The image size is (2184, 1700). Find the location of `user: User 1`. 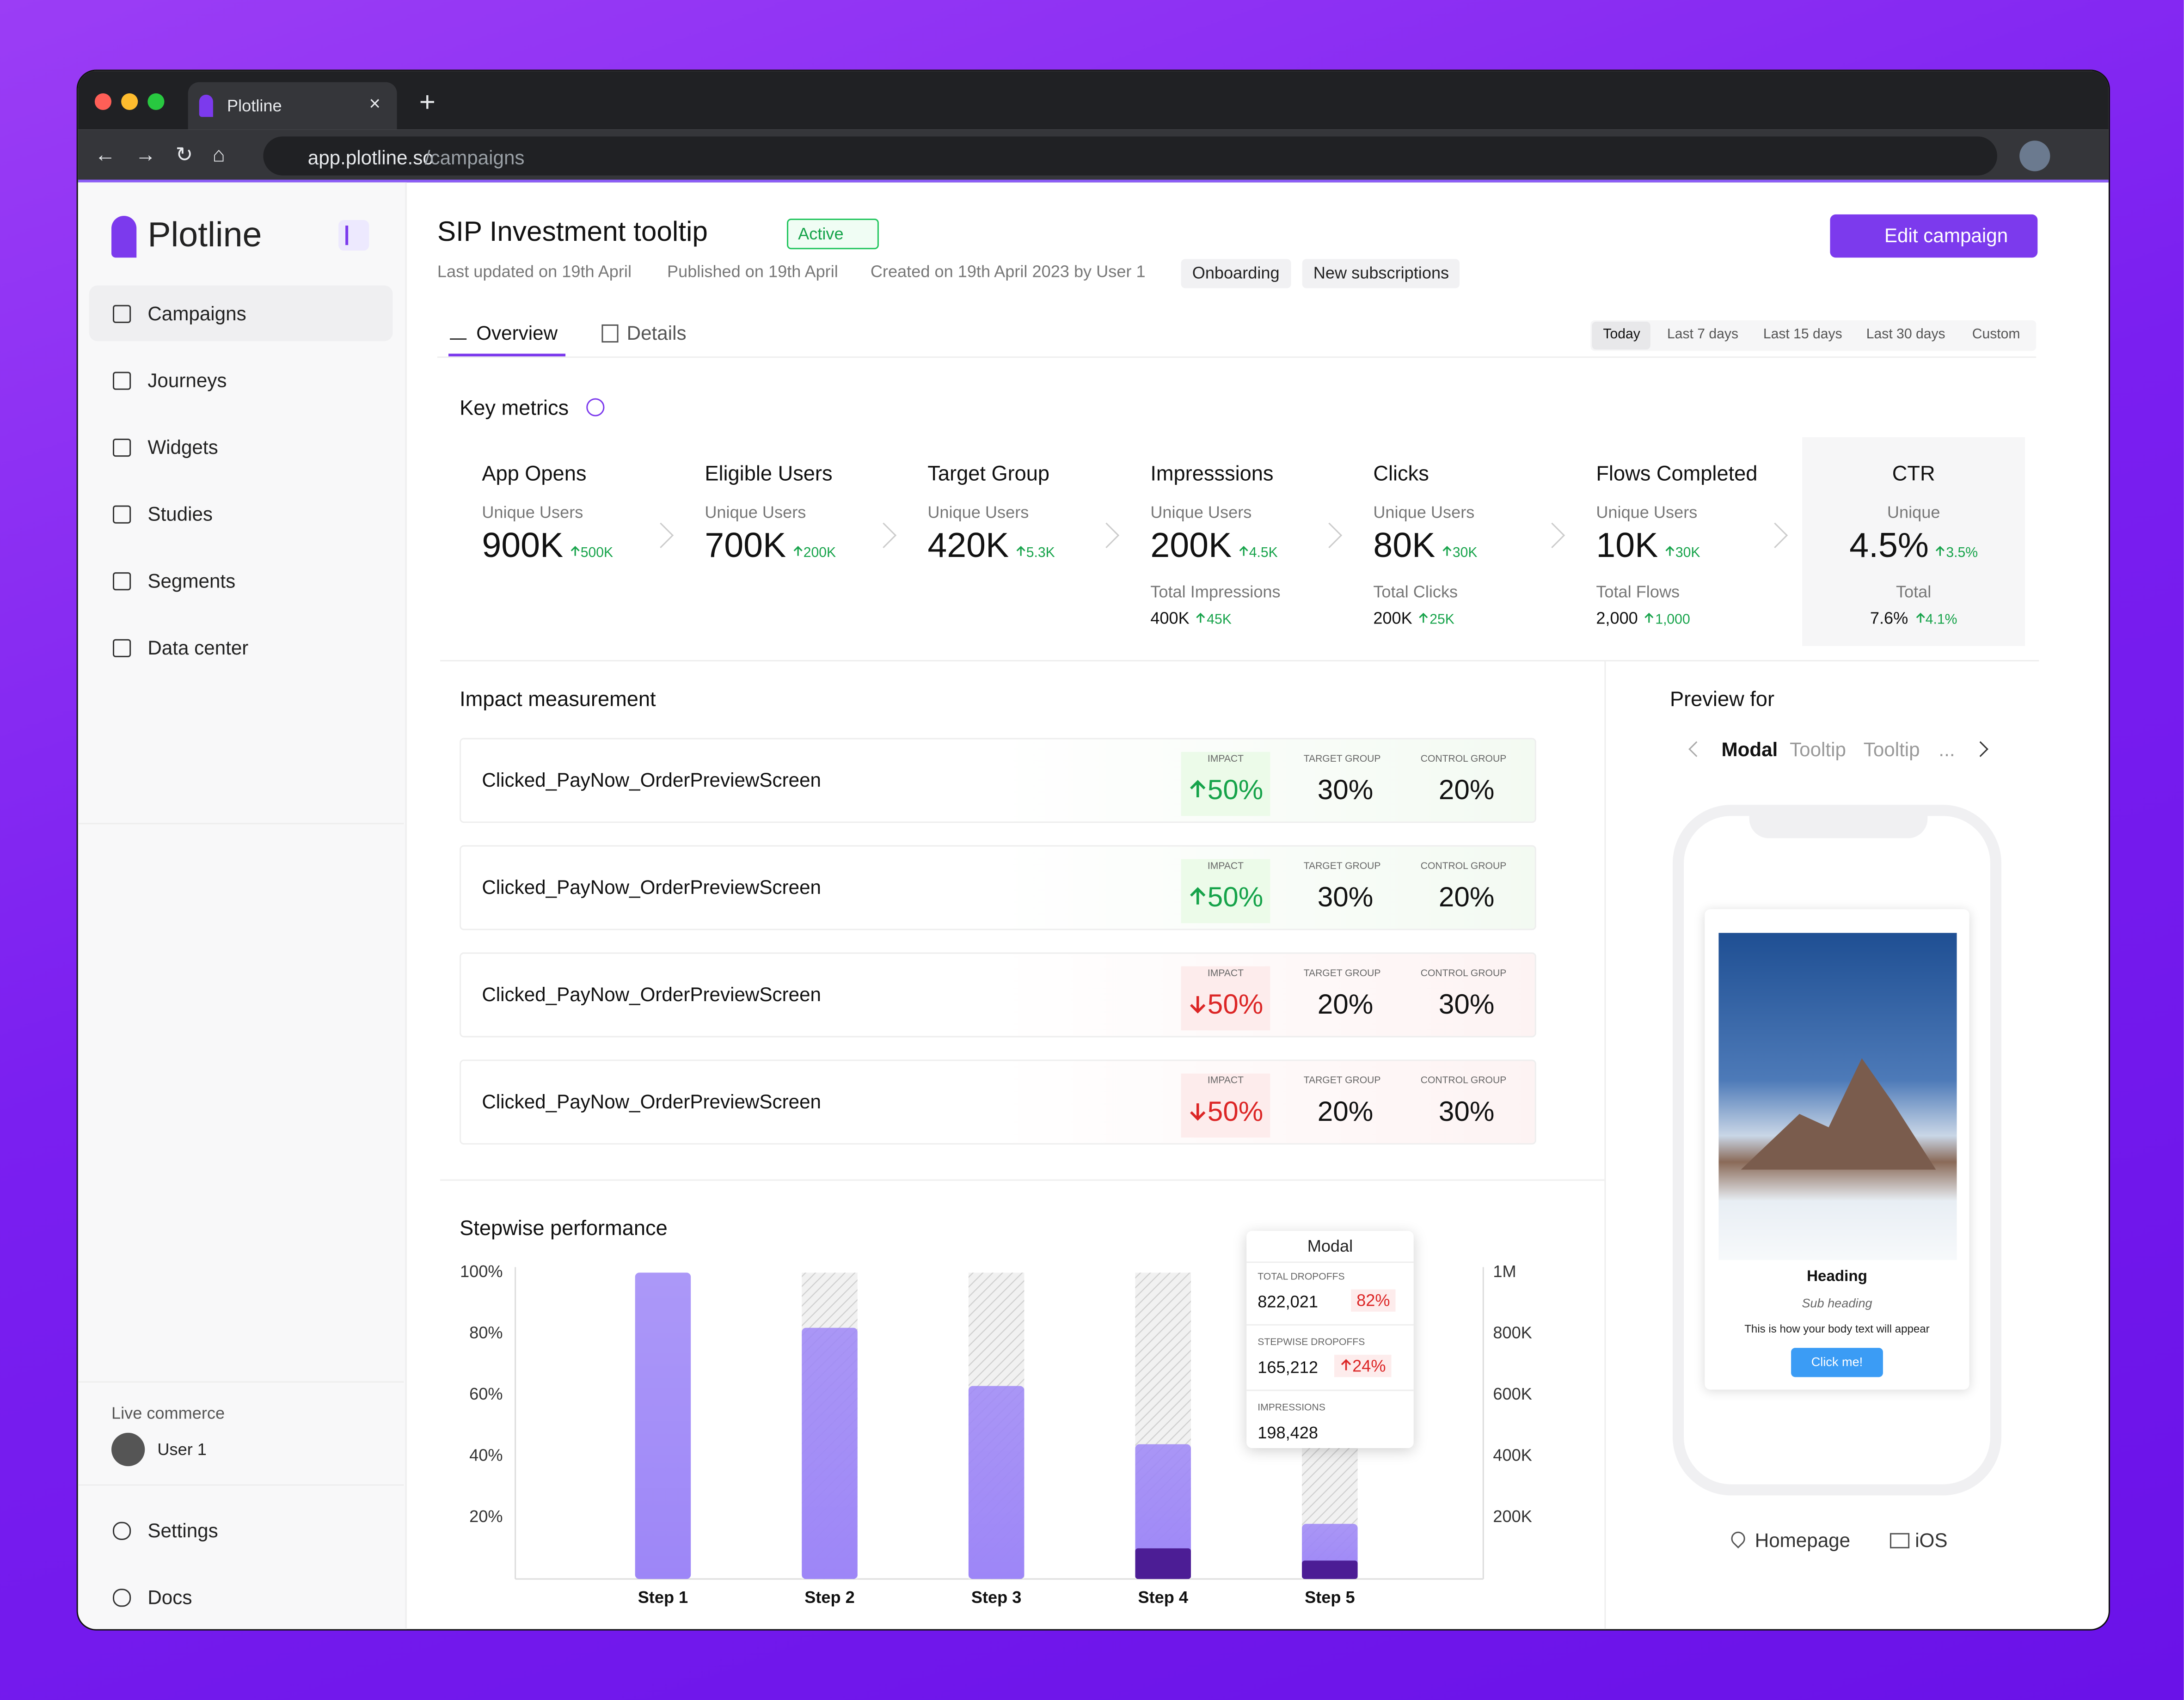

user: User 1 is located at coordinates (182, 1450).